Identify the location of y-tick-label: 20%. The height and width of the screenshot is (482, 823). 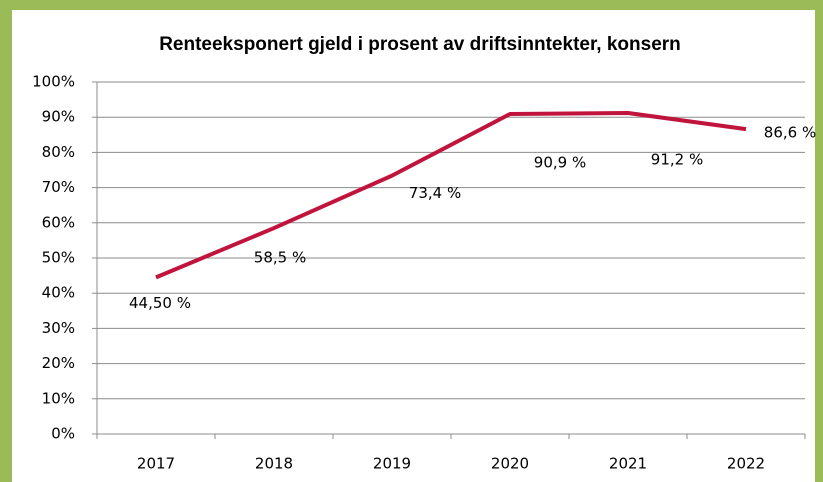
(58, 363).